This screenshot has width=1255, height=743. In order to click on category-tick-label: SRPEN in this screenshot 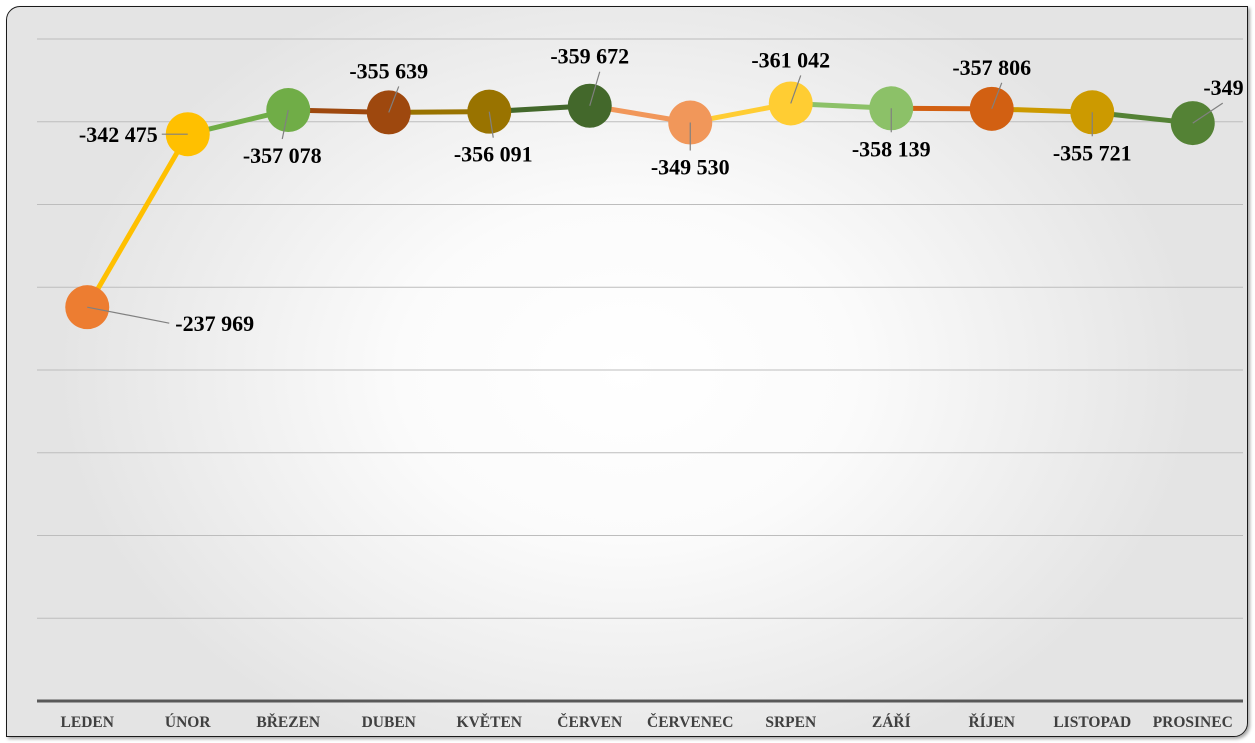, I will do `click(790, 722)`.